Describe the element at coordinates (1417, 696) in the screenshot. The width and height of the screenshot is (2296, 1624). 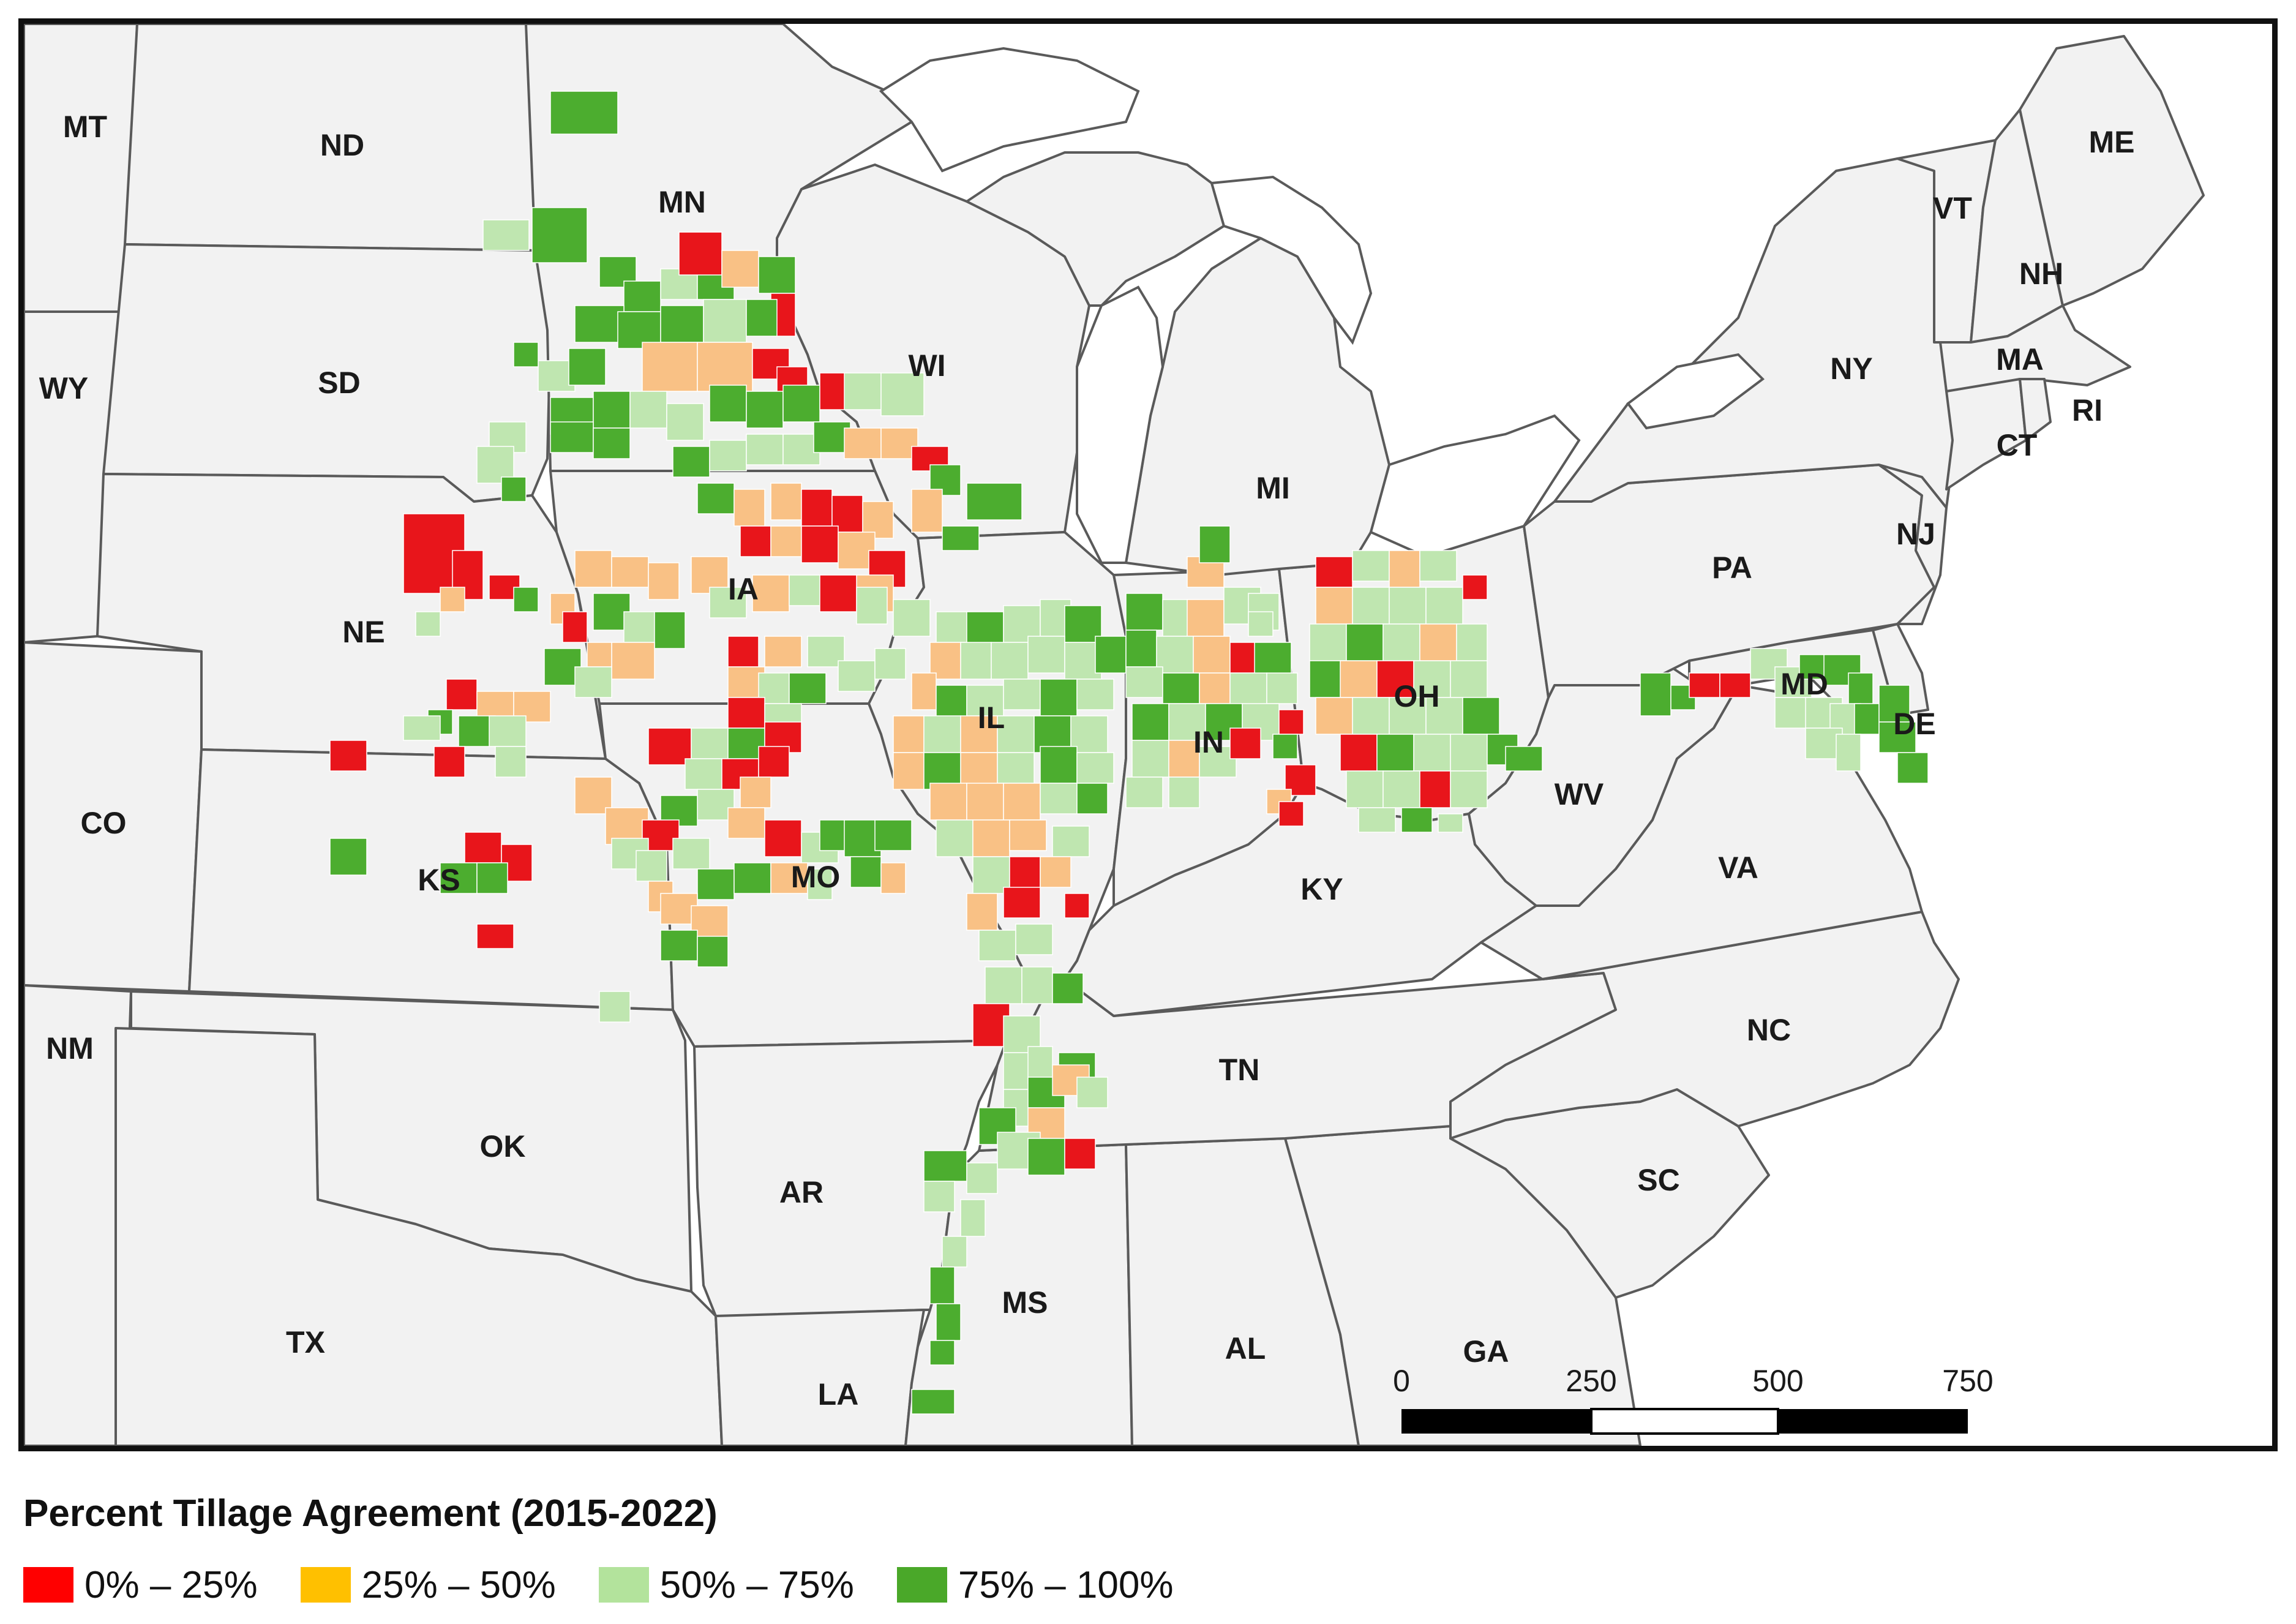
I see `label-oh: OH` at that location.